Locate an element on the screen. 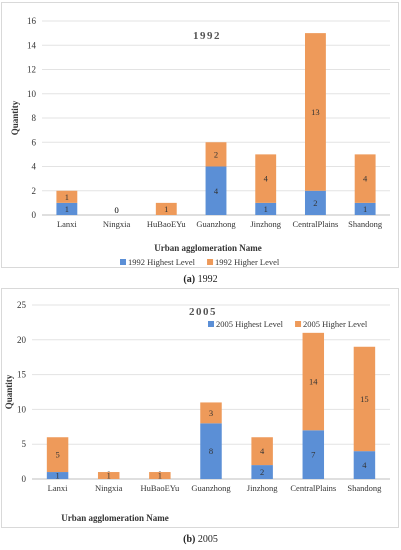 The width and height of the screenshot is (401, 550). legend-label: 1992 Higher Level is located at coordinates (247, 262).